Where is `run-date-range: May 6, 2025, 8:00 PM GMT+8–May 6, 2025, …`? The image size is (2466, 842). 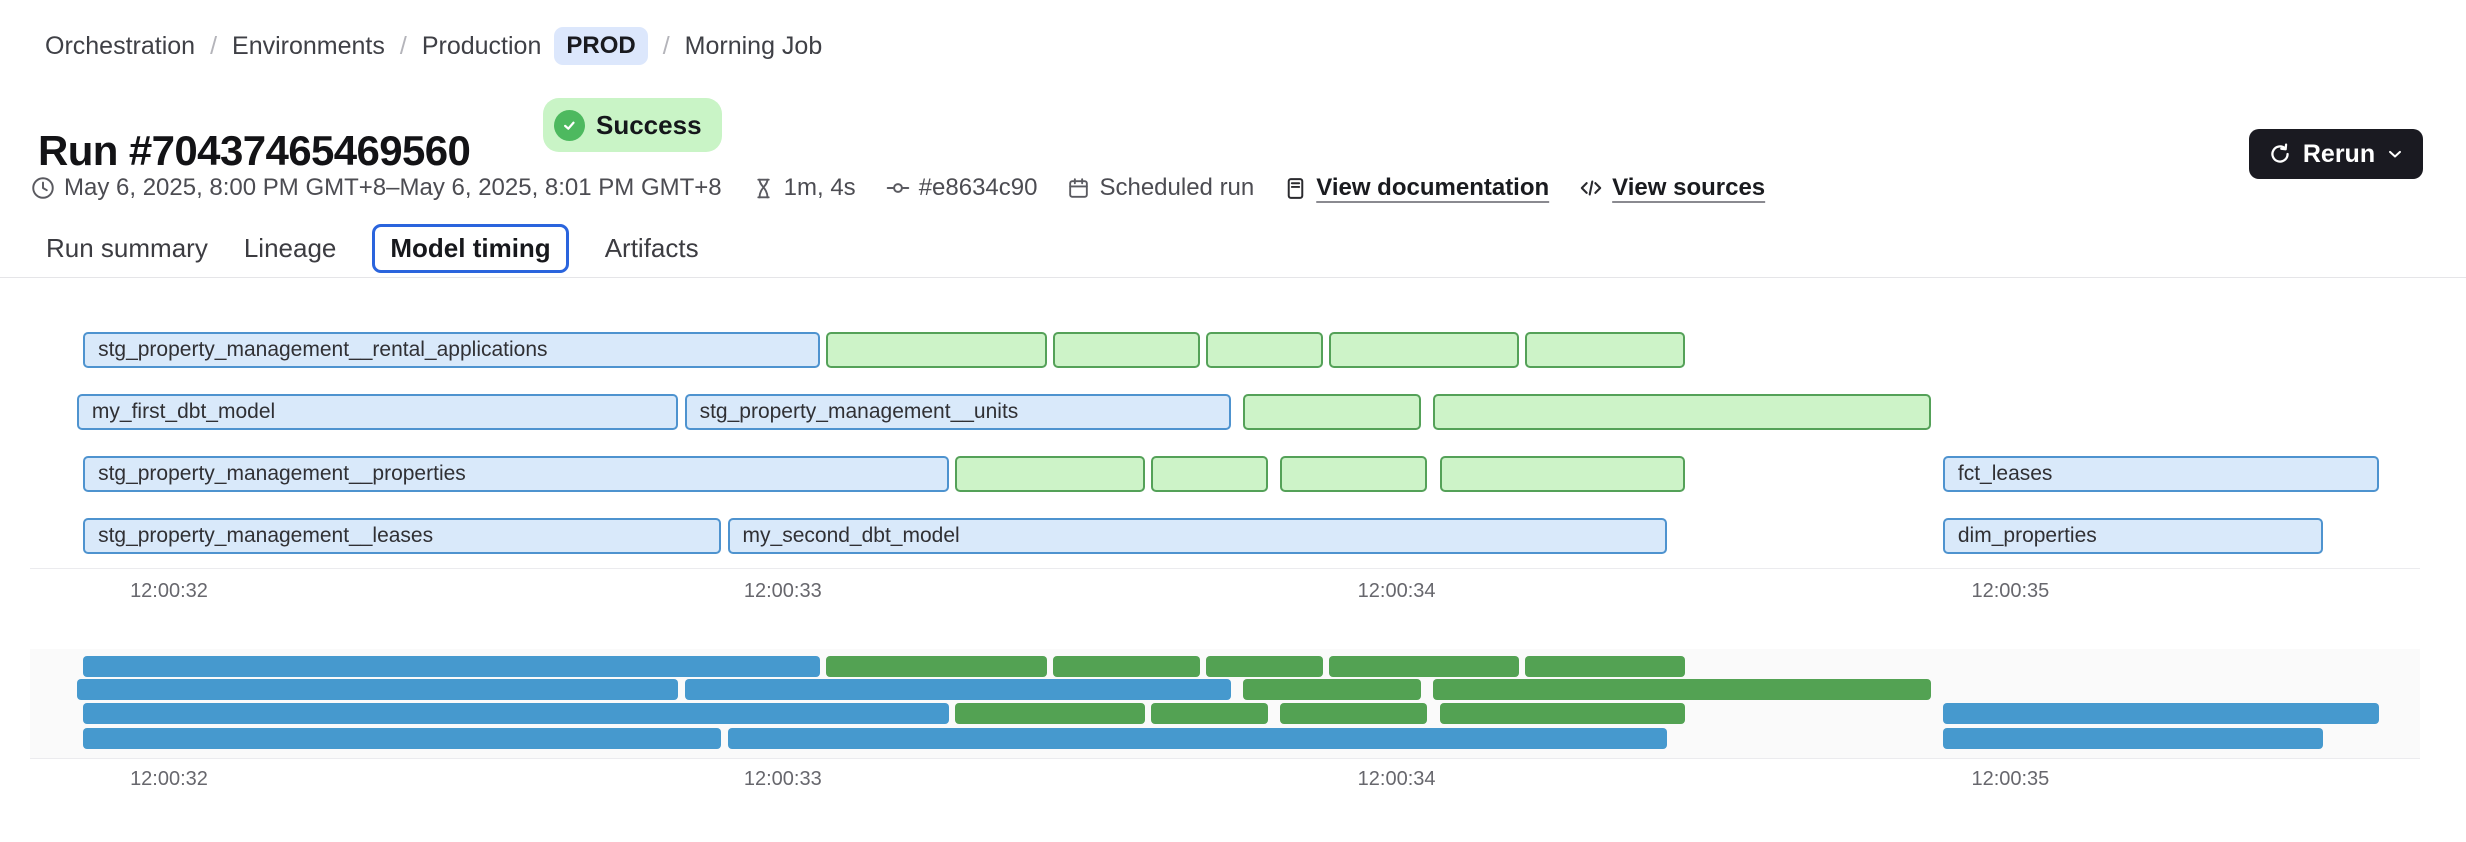 run-date-range: May 6, 2025, 8:00 PM GMT+8–May 6, 2025, … is located at coordinates (393, 187).